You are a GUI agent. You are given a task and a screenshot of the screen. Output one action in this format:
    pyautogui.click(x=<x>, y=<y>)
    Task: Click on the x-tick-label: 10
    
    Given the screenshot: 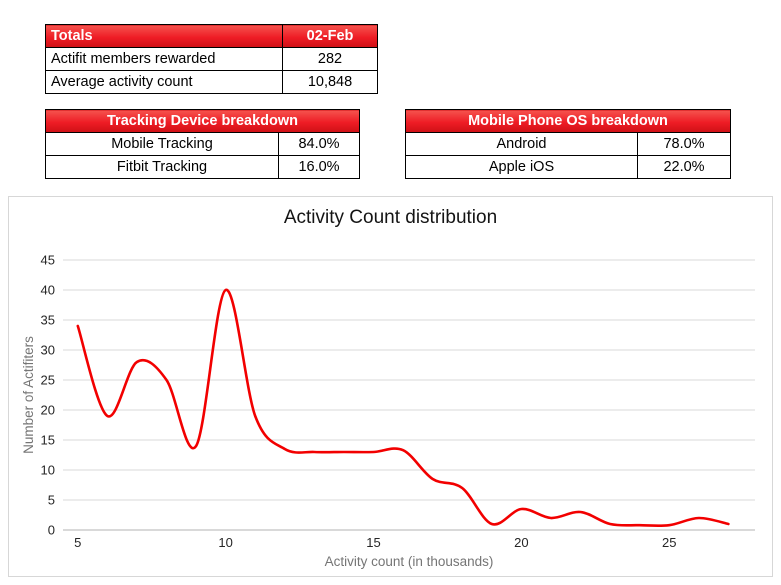 What is the action you would take?
    pyautogui.click(x=225, y=542)
    